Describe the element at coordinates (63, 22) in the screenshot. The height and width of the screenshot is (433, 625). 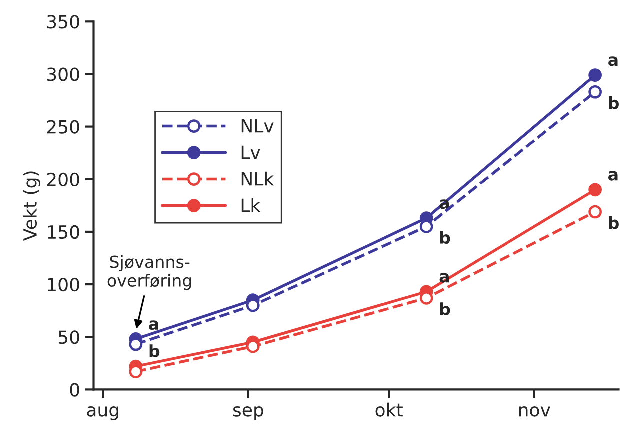
I see `y-tick-label: 350` at that location.